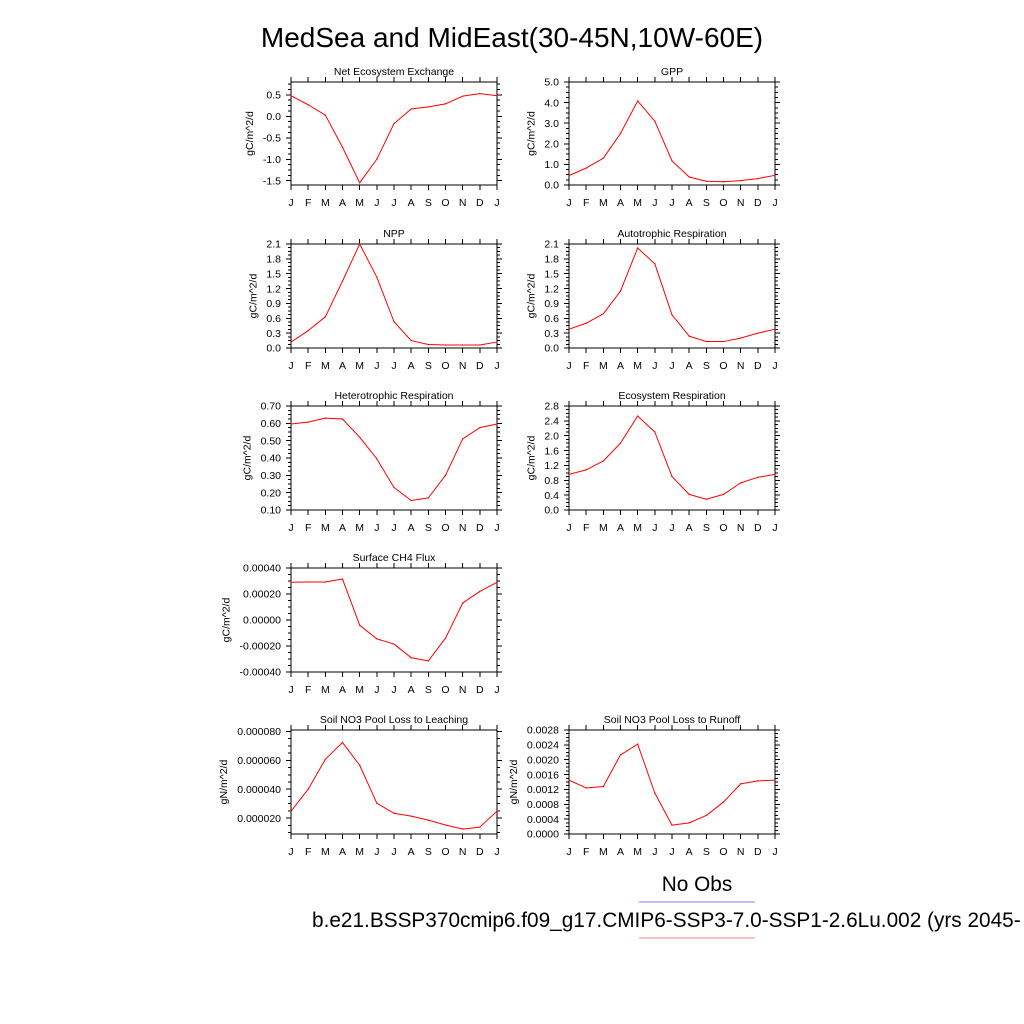 Image resolution: width=1024 pixels, height=1024 pixels. What do you see at coordinates (271, 459) in the screenshot?
I see `y-tick-label: 0.40` at bounding box center [271, 459].